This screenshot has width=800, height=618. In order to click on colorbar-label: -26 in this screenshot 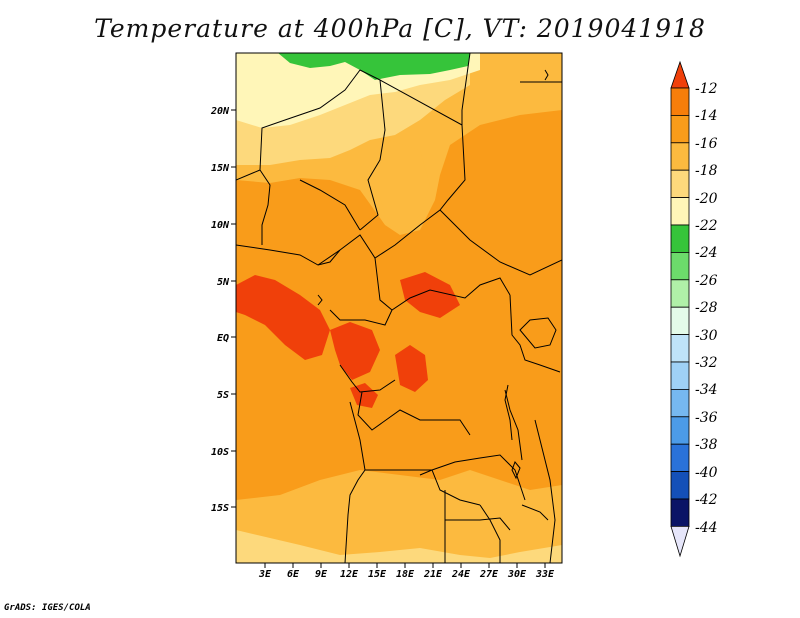, I will do `click(706, 281)`.